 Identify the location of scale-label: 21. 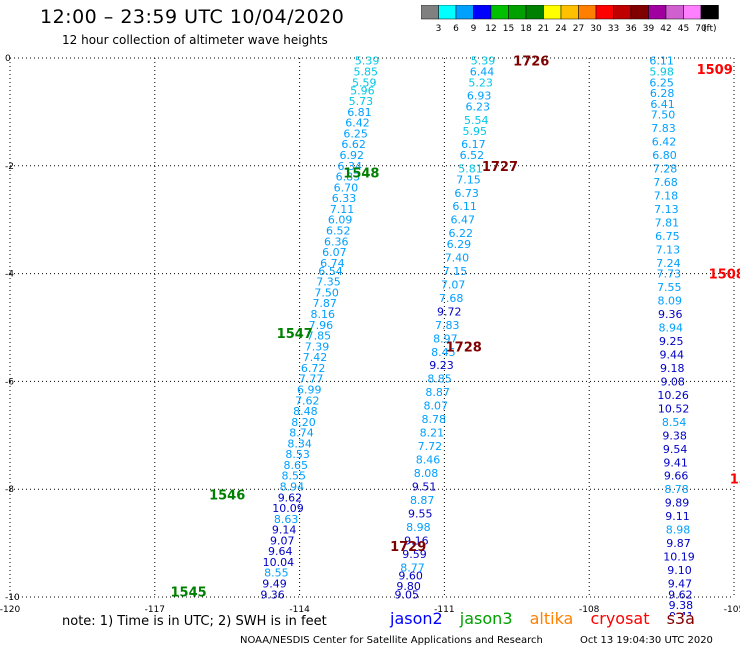
(543, 29).